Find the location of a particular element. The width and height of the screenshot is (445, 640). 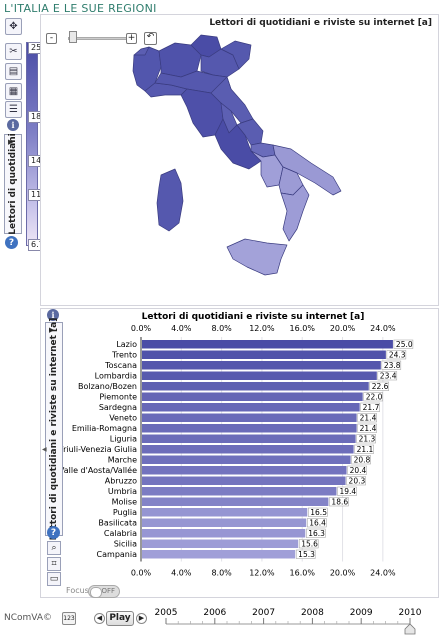

help-icon: ? is located at coordinates (11, 242).